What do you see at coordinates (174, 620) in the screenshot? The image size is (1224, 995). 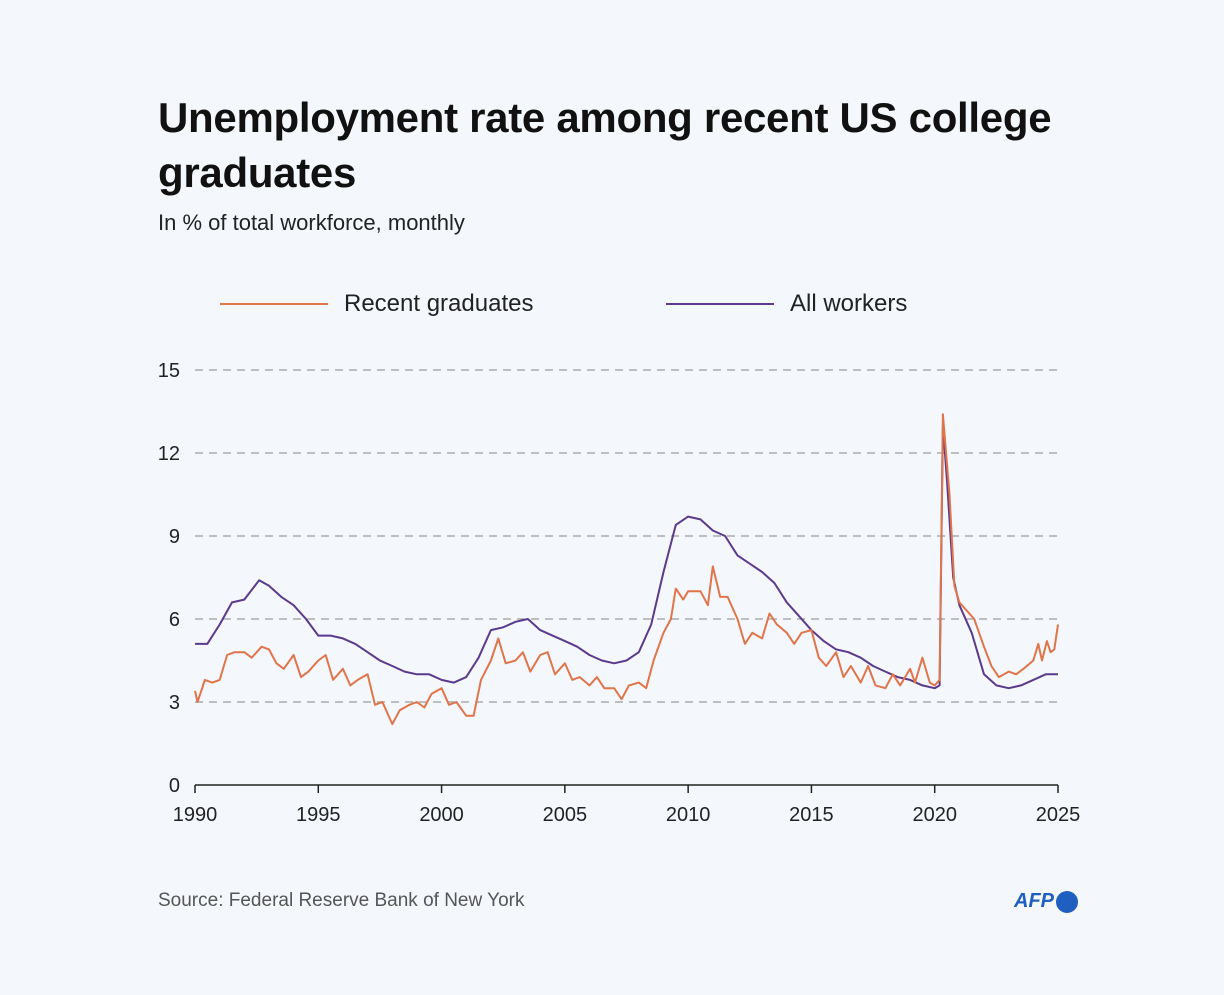 I see `y-tick-label: 6` at bounding box center [174, 620].